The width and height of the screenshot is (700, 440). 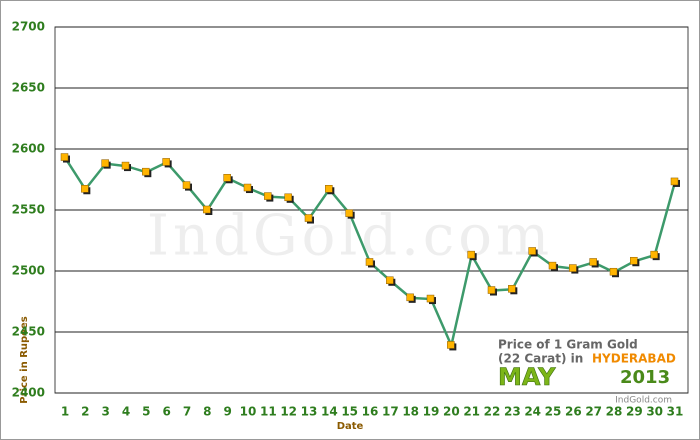 What do you see at coordinates (28, 88) in the screenshot?
I see `y-tick-label: 2650` at bounding box center [28, 88].